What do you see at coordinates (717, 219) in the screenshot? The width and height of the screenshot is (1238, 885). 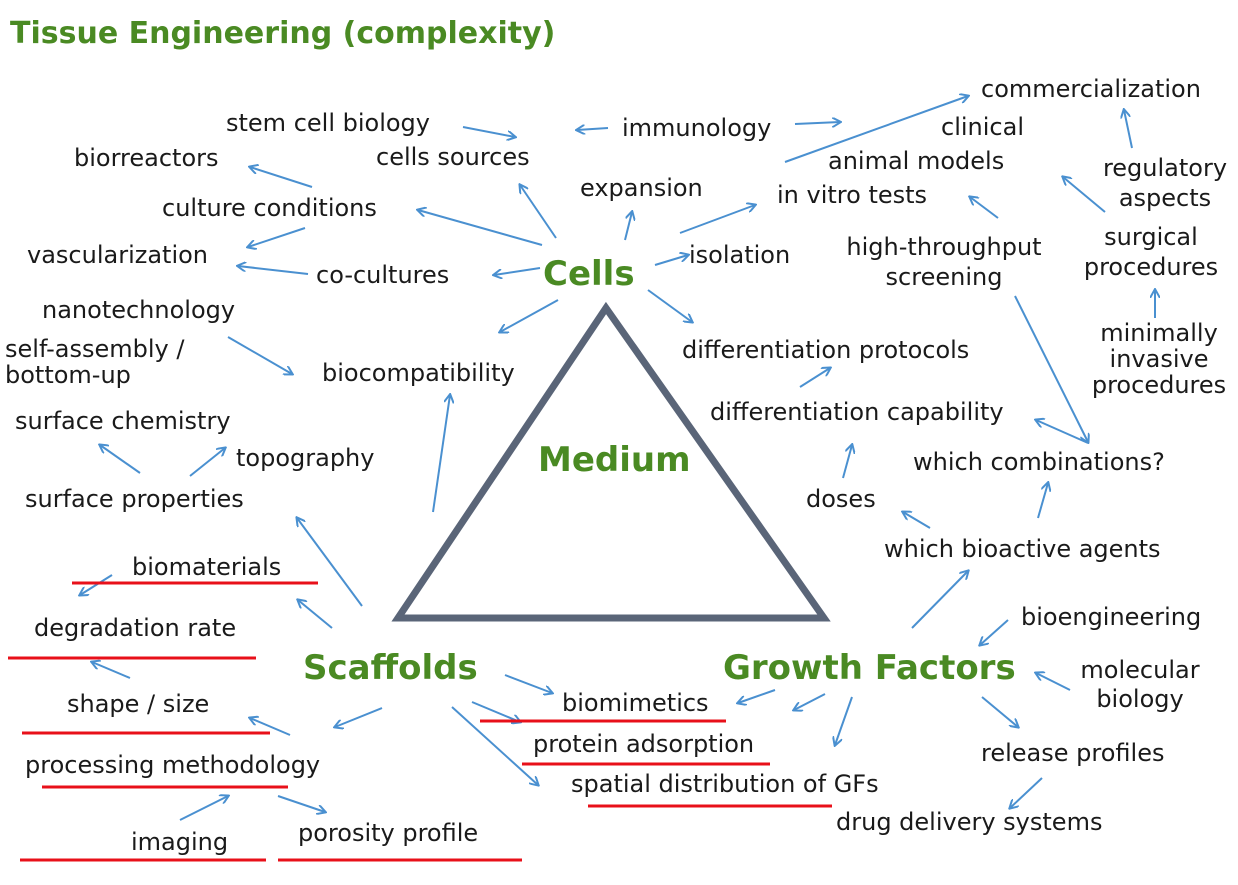 I see `arrow-isolation-to-in-vitro` at bounding box center [717, 219].